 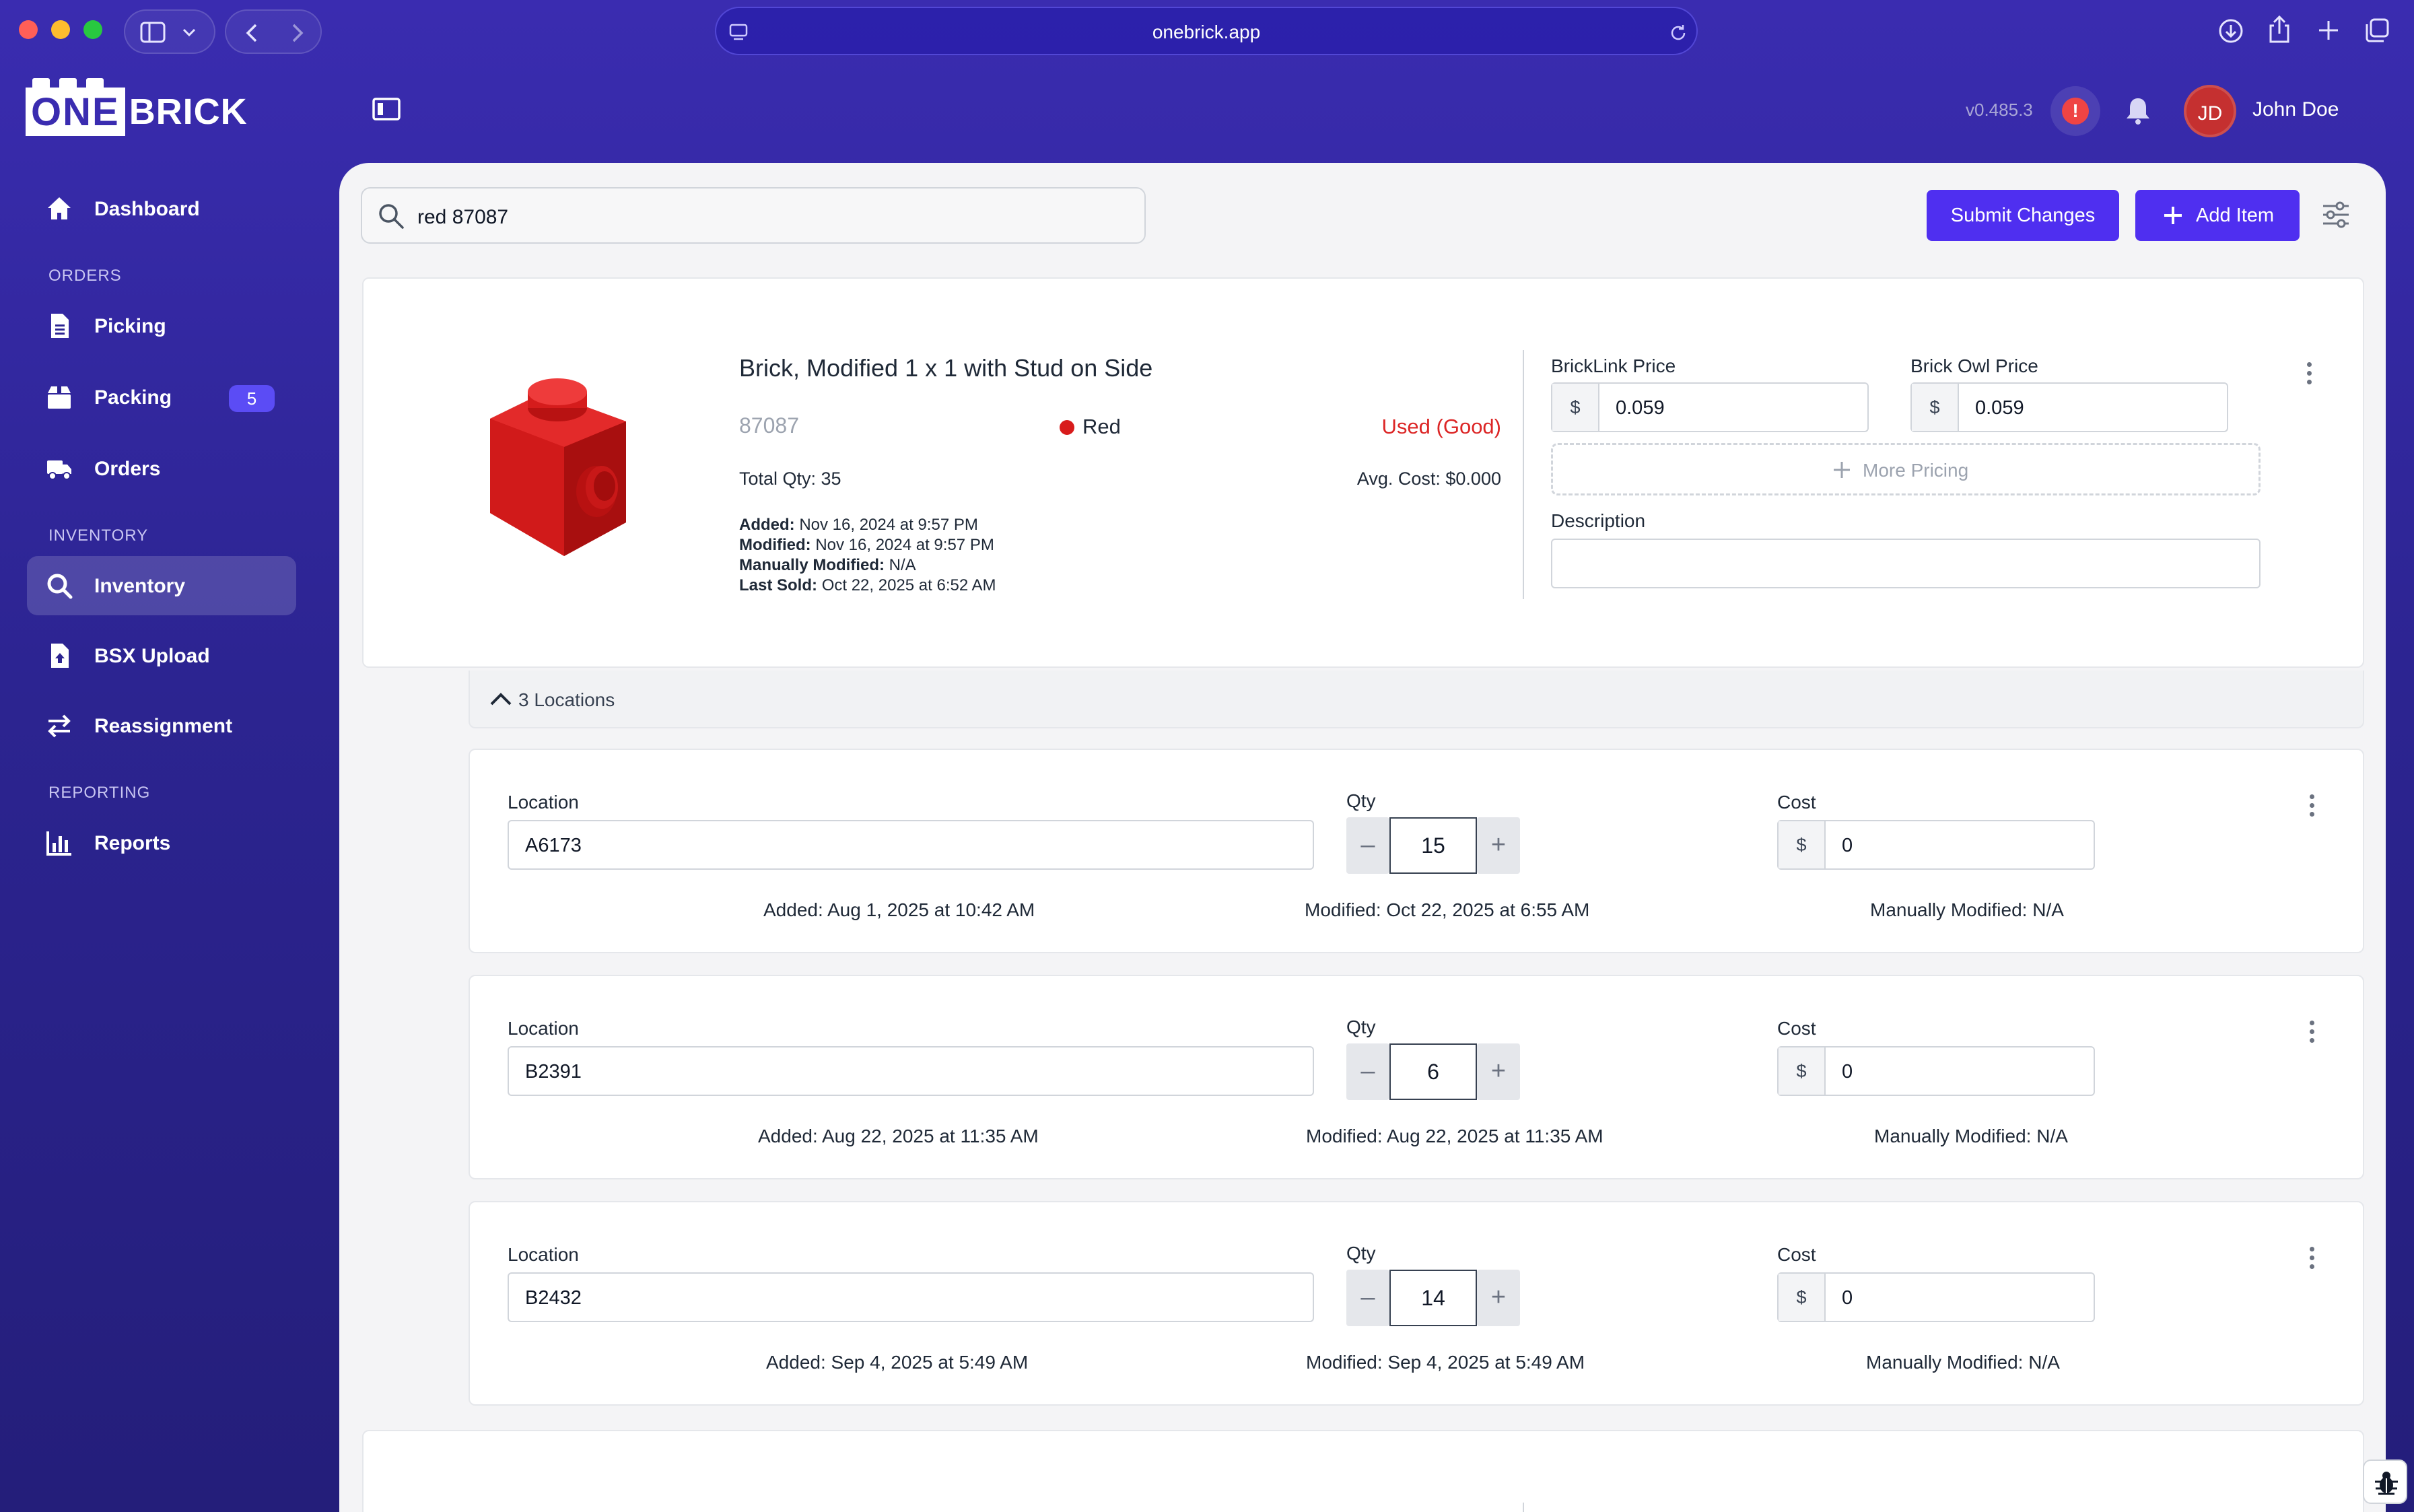 I want to click on location-manually-modified: Manually Modified: N/A, so click(x=1963, y=1362).